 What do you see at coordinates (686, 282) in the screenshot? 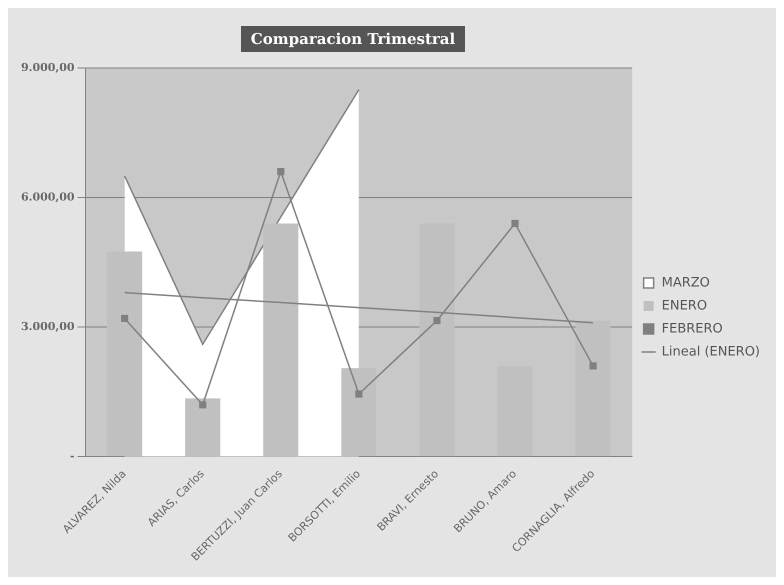
I see `legend-label: MARZO` at bounding box center [686, 282].